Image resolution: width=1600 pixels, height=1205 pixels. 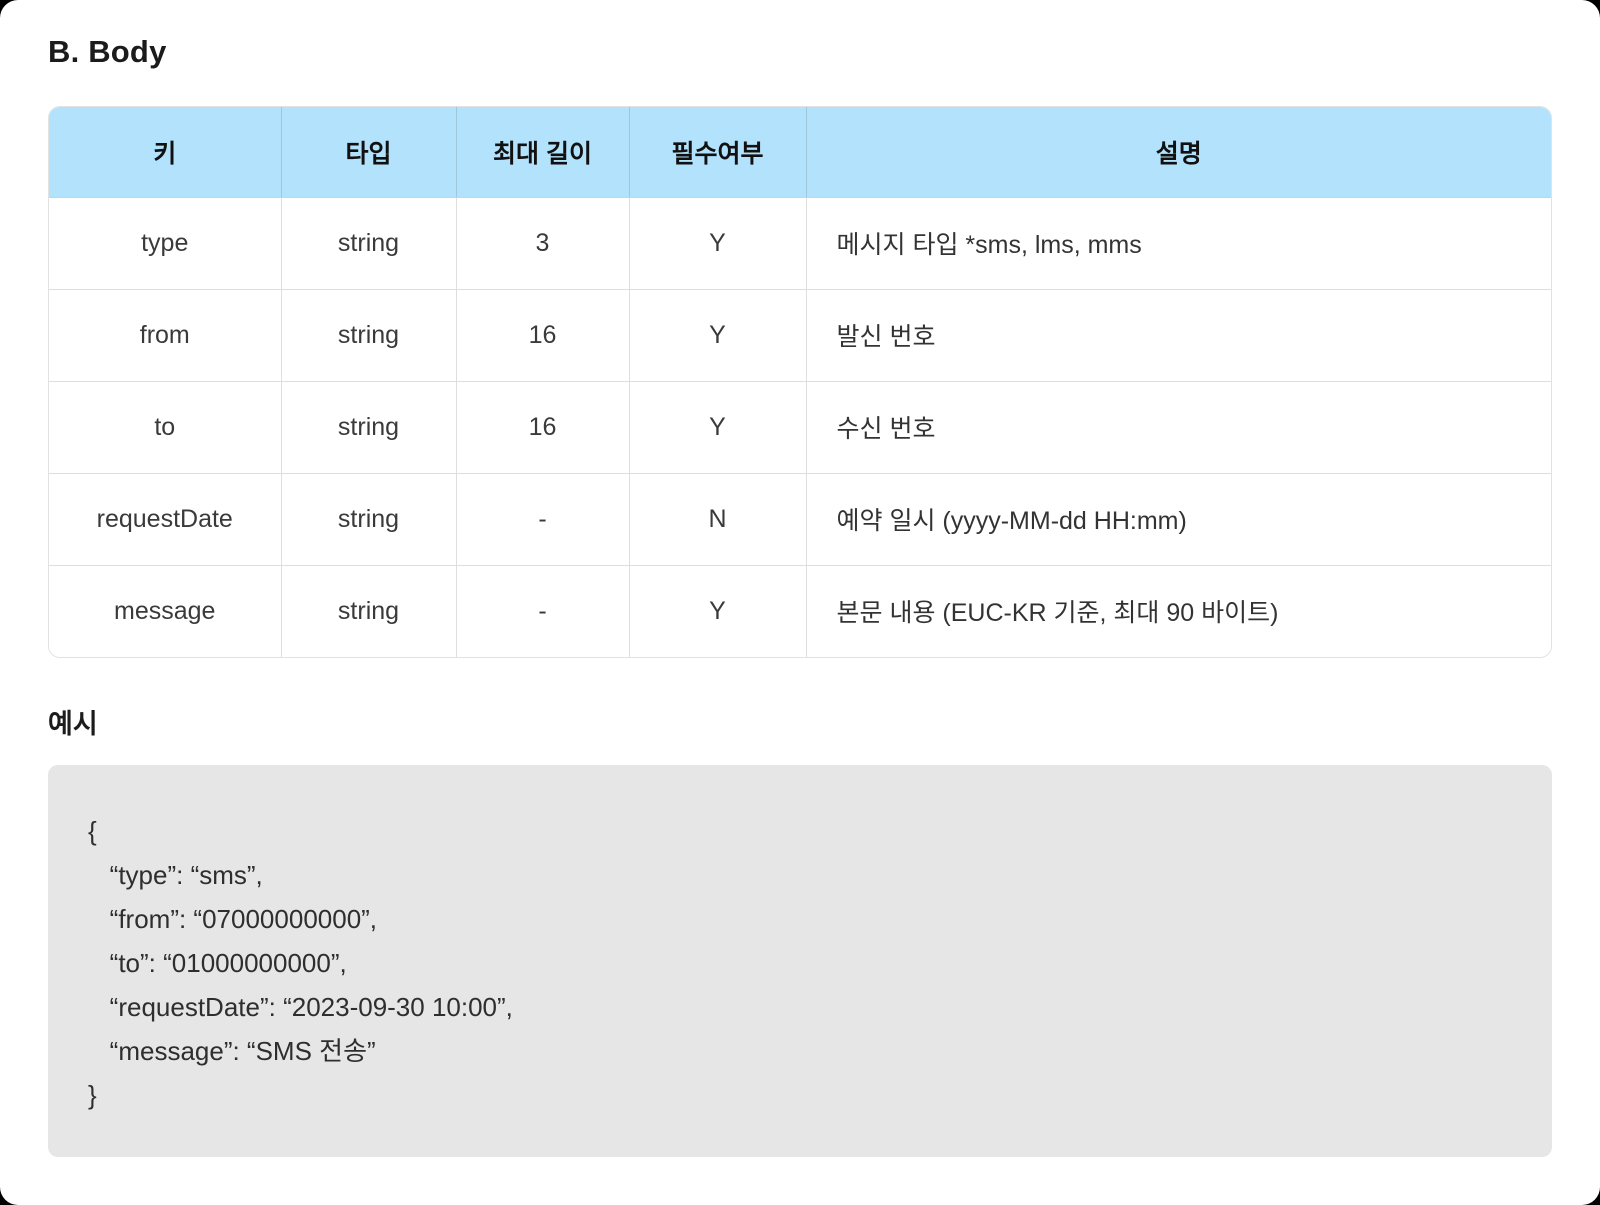 What do you see at coordinates (165, 152) in the screenshot?
I see `table-header-cell: 키` at bounding box center [165, 152].